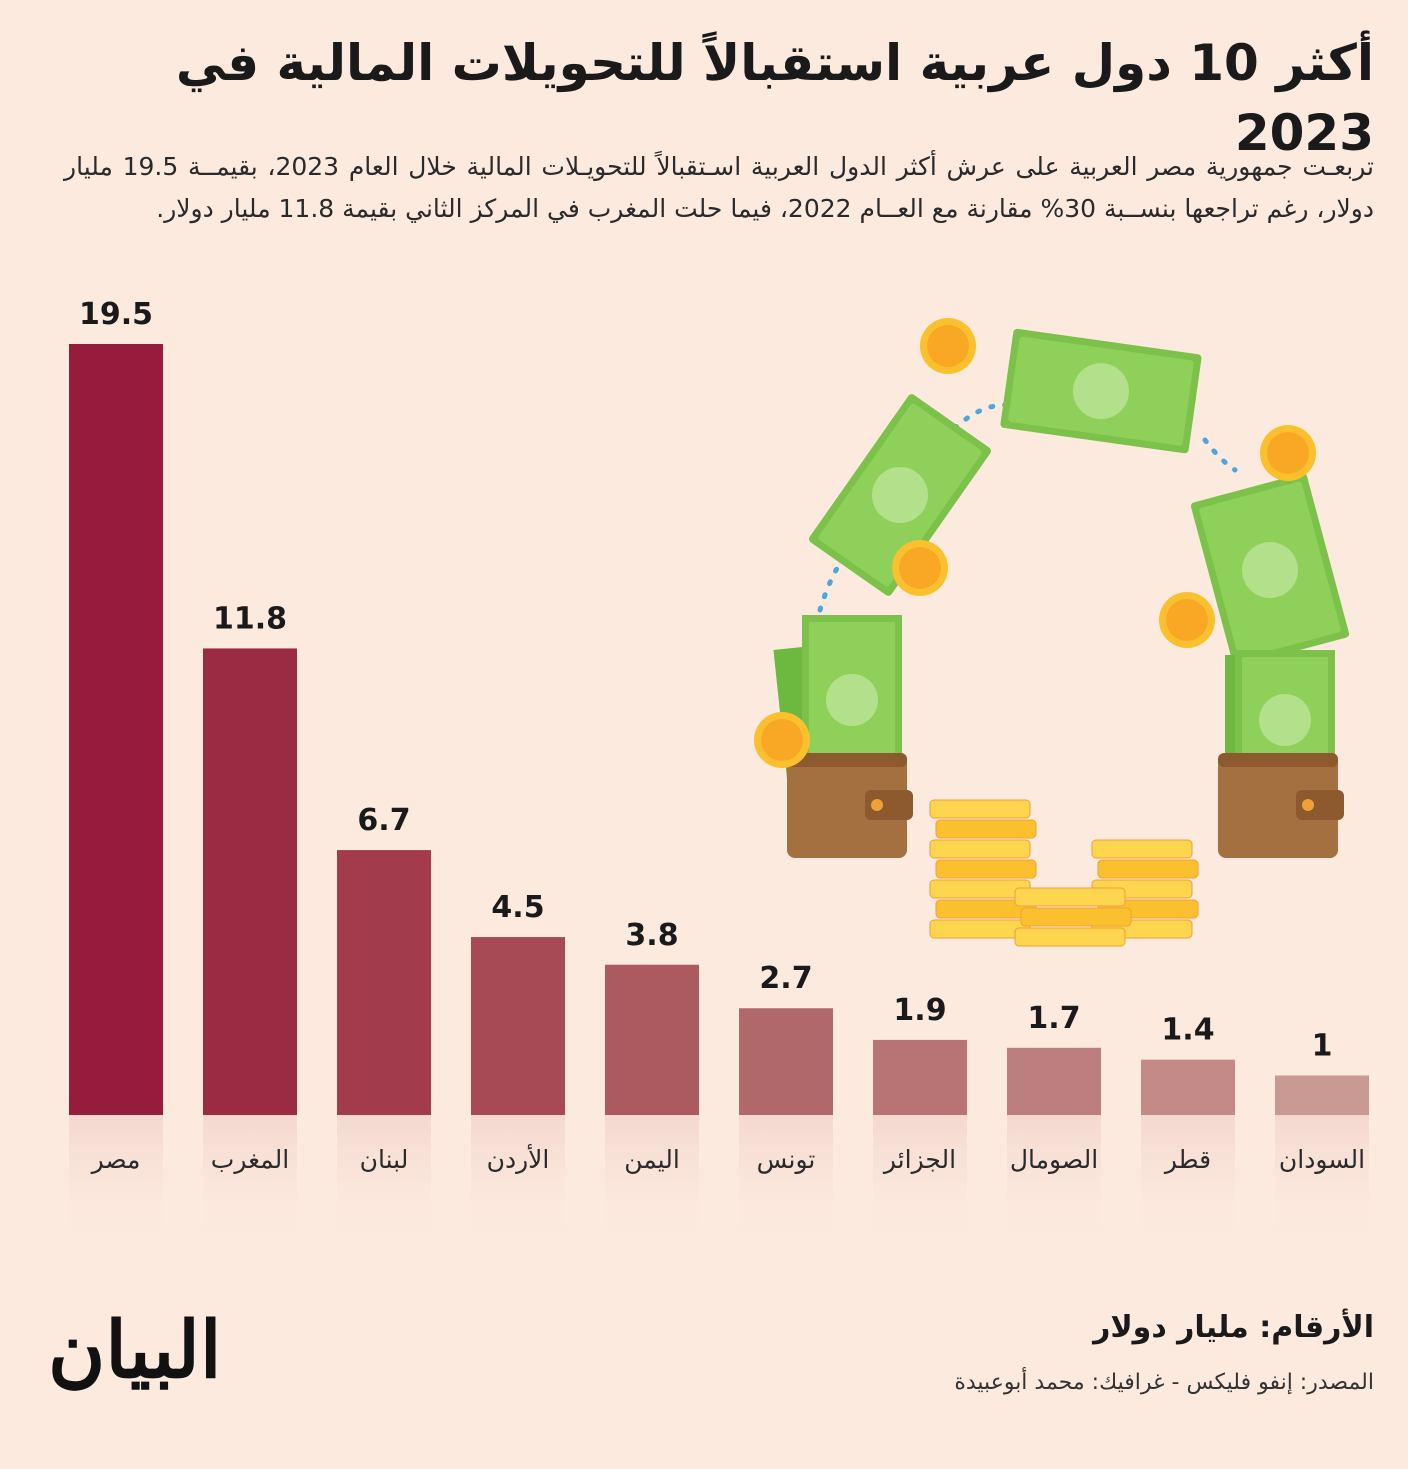 This screenshot has height=1469, width=1408. What do you see at coordinates (384, 1159) in the screenshot?
I see `category-label: لبنان` at bounding box center [384, 1159].